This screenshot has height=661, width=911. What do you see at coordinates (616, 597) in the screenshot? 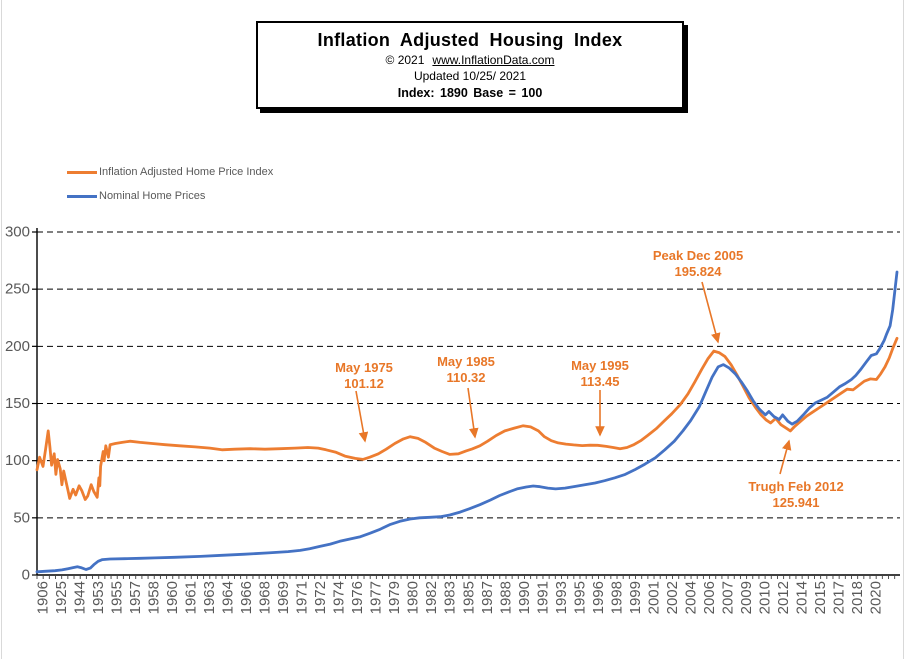
I see `svg-text: 1998` at bounding box center [616, 597].